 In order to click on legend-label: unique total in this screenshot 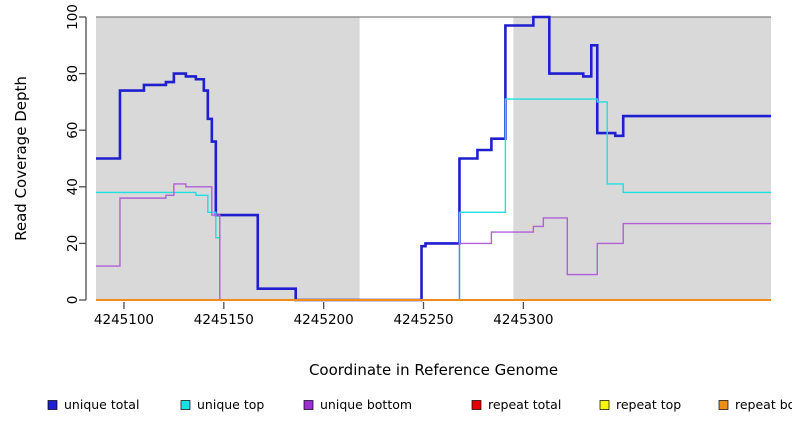, I will do `click(101, 404)`.